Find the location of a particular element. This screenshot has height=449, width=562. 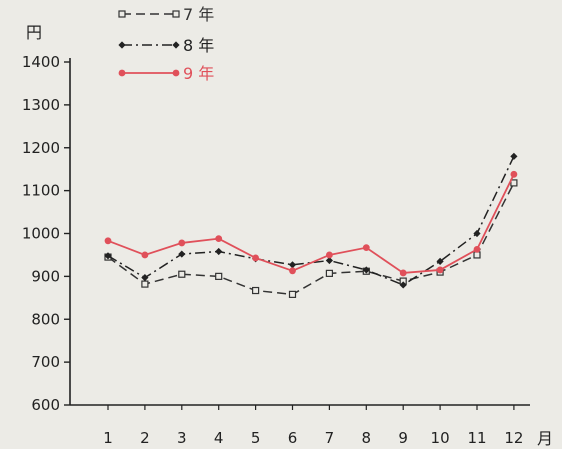

y-tick-label: 600 is located at coordinates (45, 405).